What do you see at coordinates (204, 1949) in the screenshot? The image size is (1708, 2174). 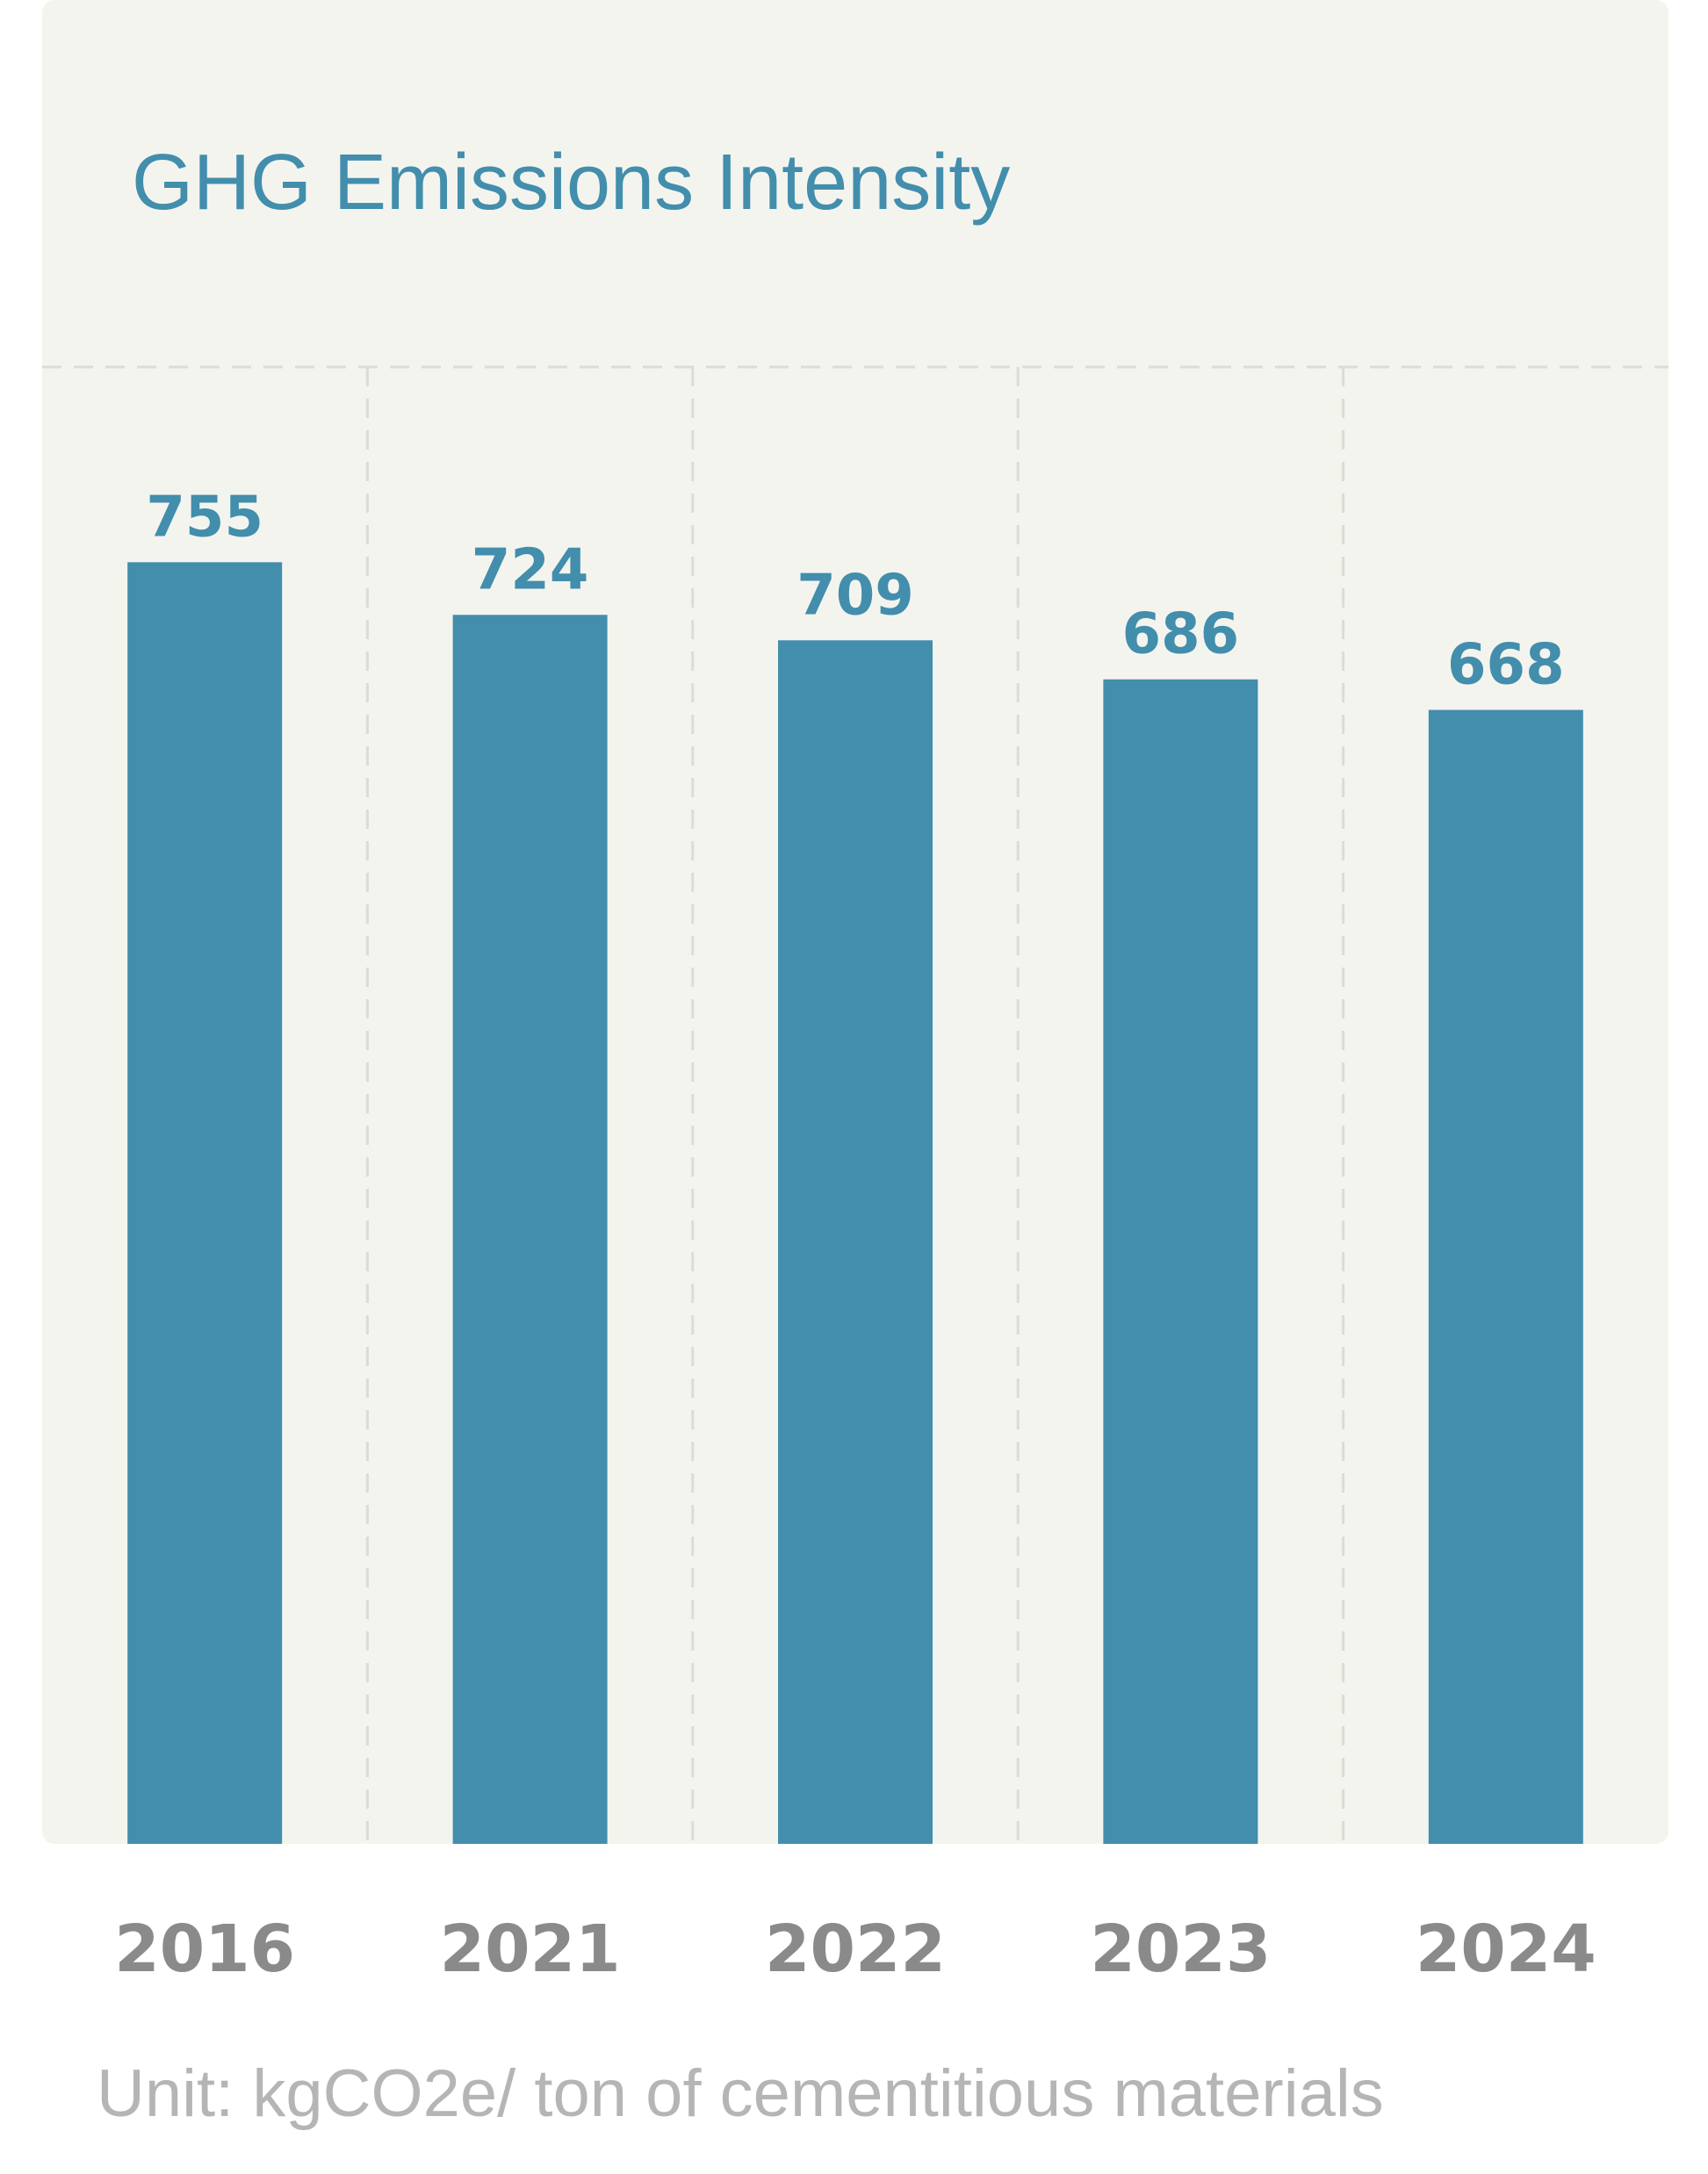 I see `x-tick-label-2016: 2016` at bounding box center [204, 1949].